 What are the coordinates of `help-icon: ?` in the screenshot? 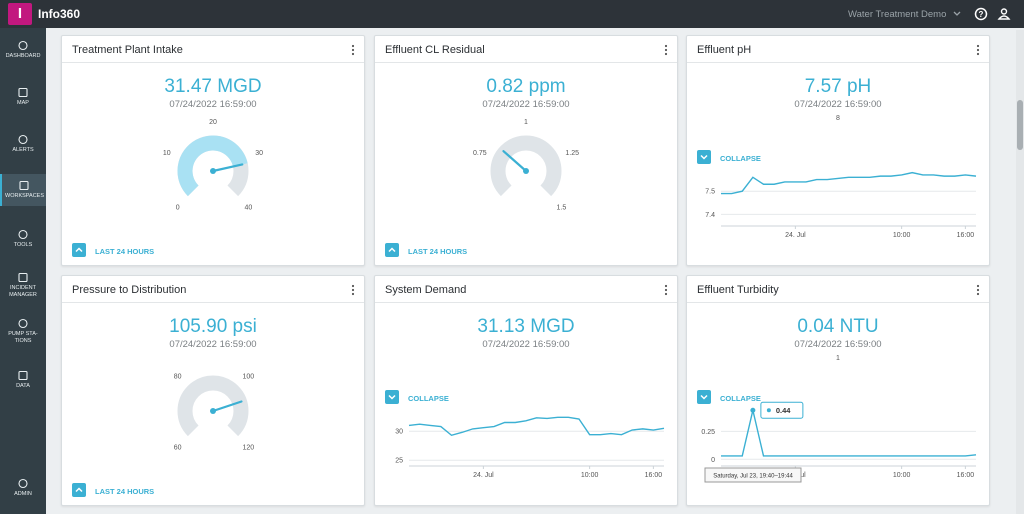 It's located at (981, 14).